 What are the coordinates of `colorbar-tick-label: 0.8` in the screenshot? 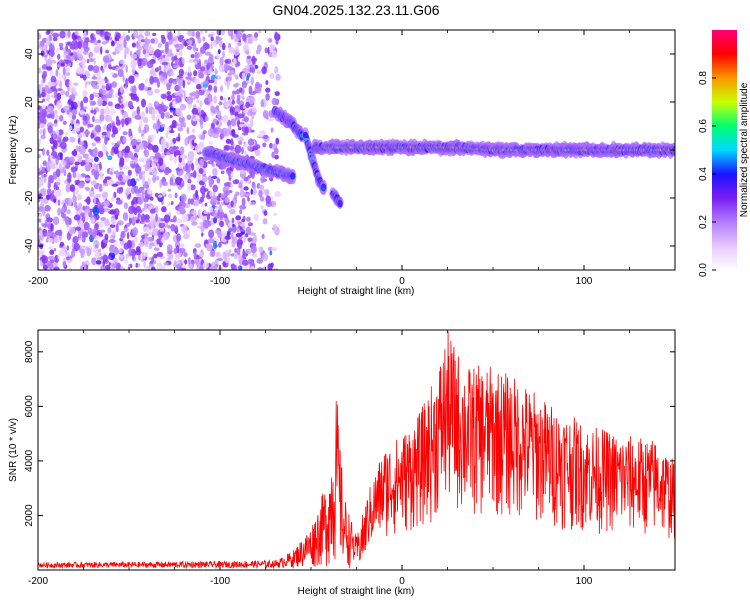 It's located at (703, 78).